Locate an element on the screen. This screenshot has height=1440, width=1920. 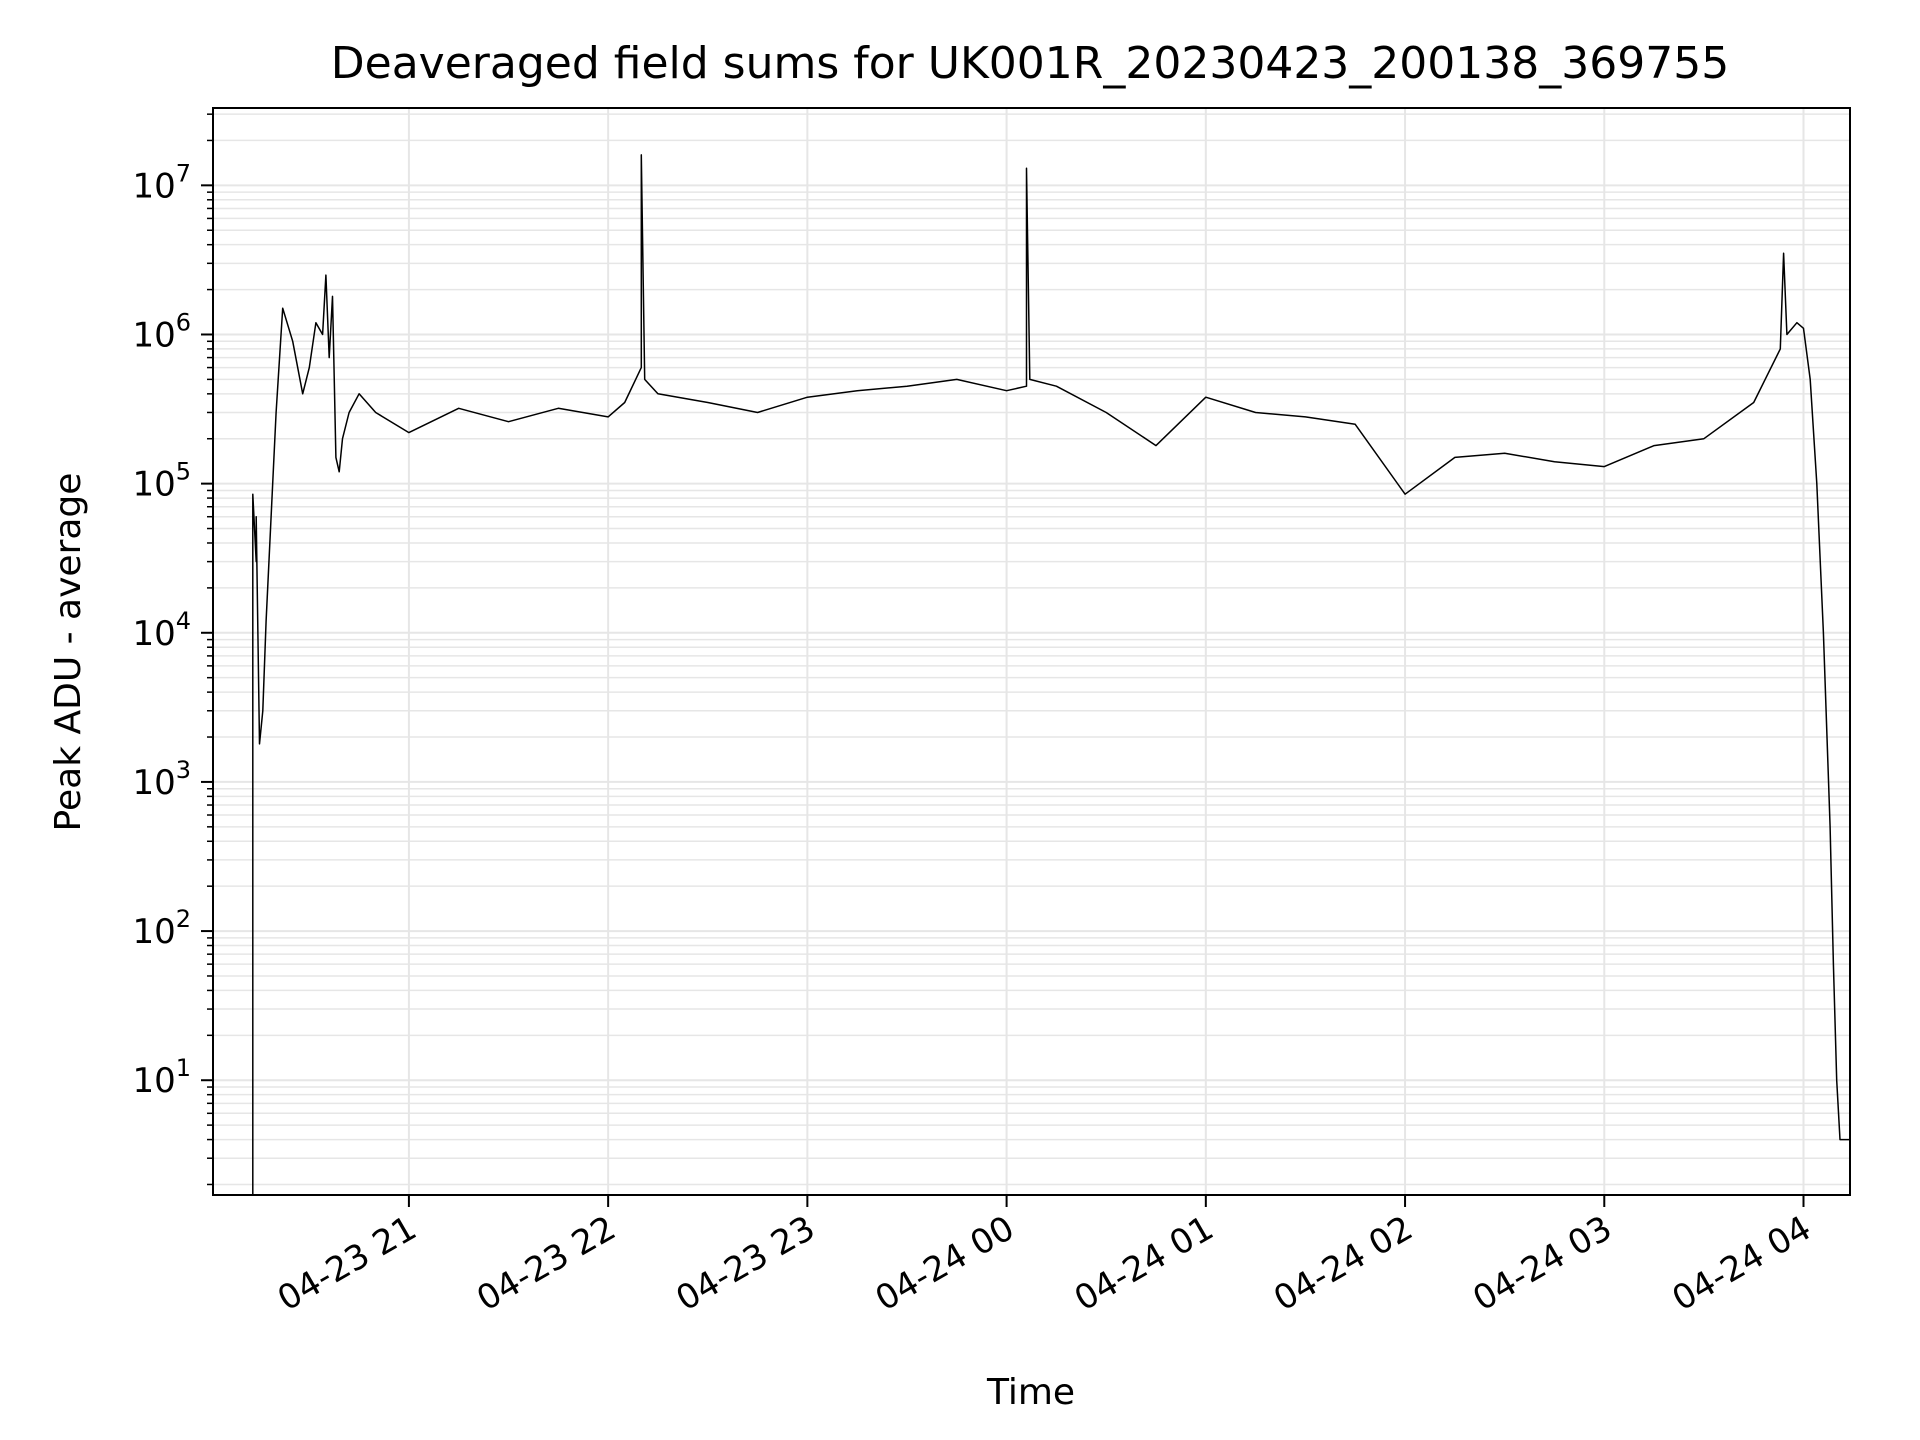
x-tick-label: 04-24 02 is located at coordinates (1343, 1263).